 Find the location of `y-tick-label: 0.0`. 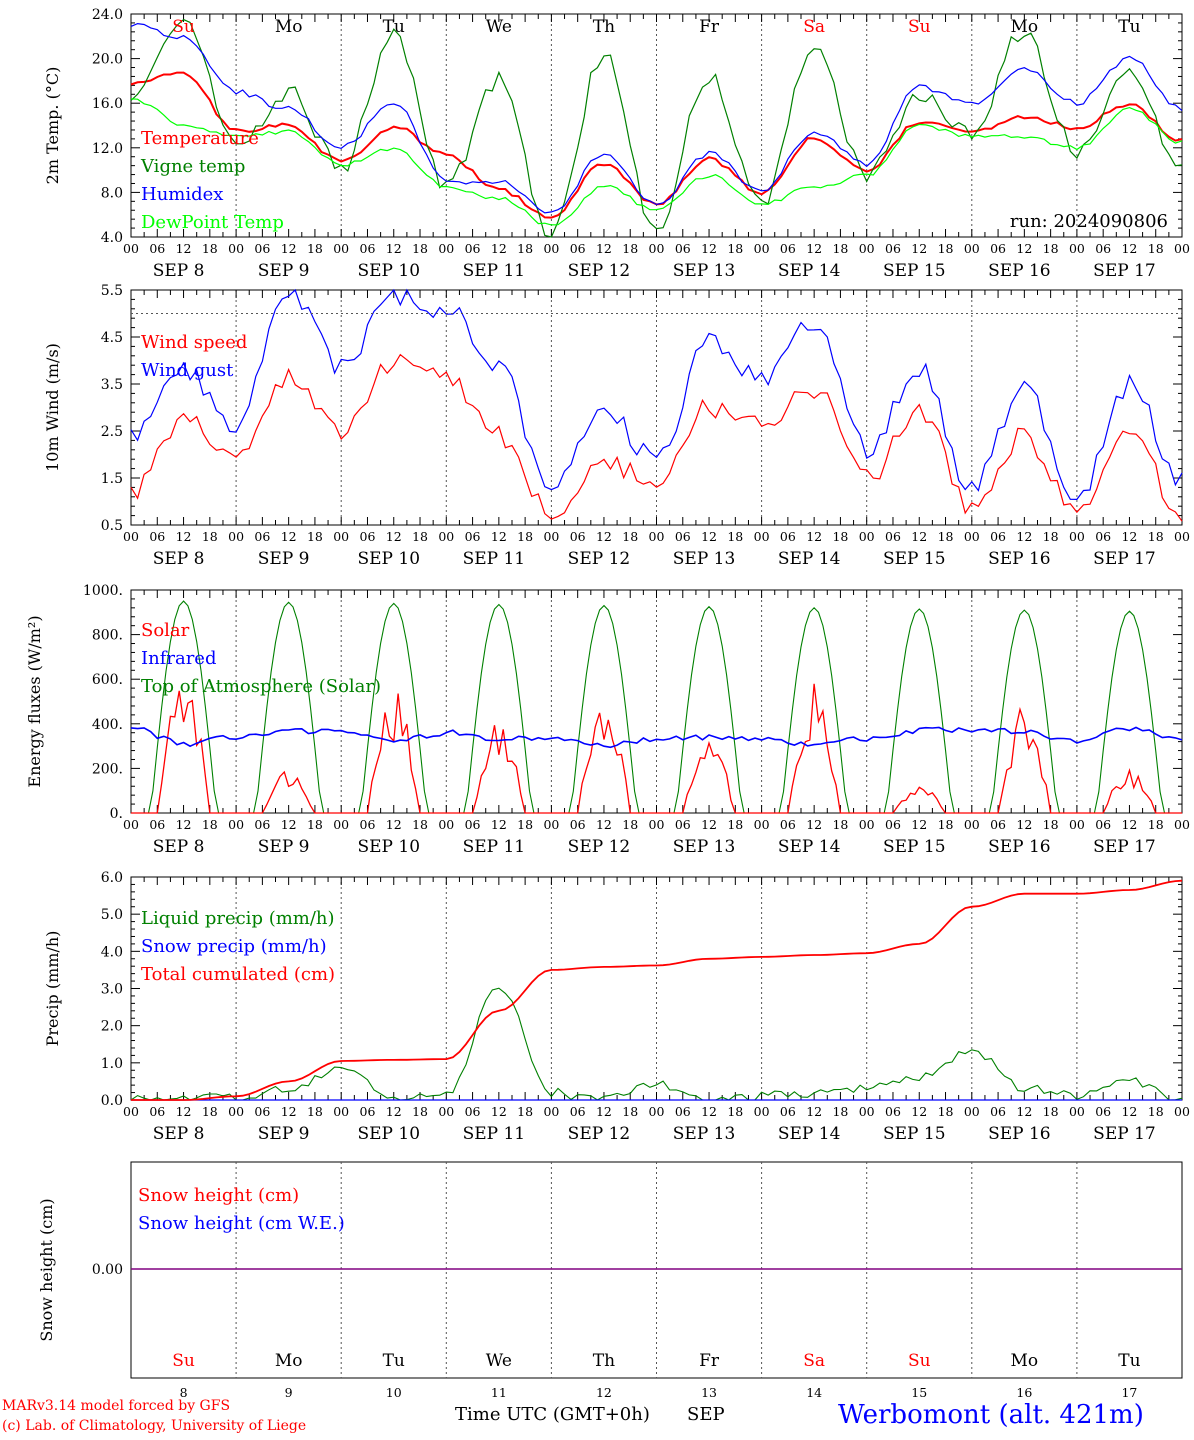

y-tick-label: 0.0 is located at coordinates (112, 1101).